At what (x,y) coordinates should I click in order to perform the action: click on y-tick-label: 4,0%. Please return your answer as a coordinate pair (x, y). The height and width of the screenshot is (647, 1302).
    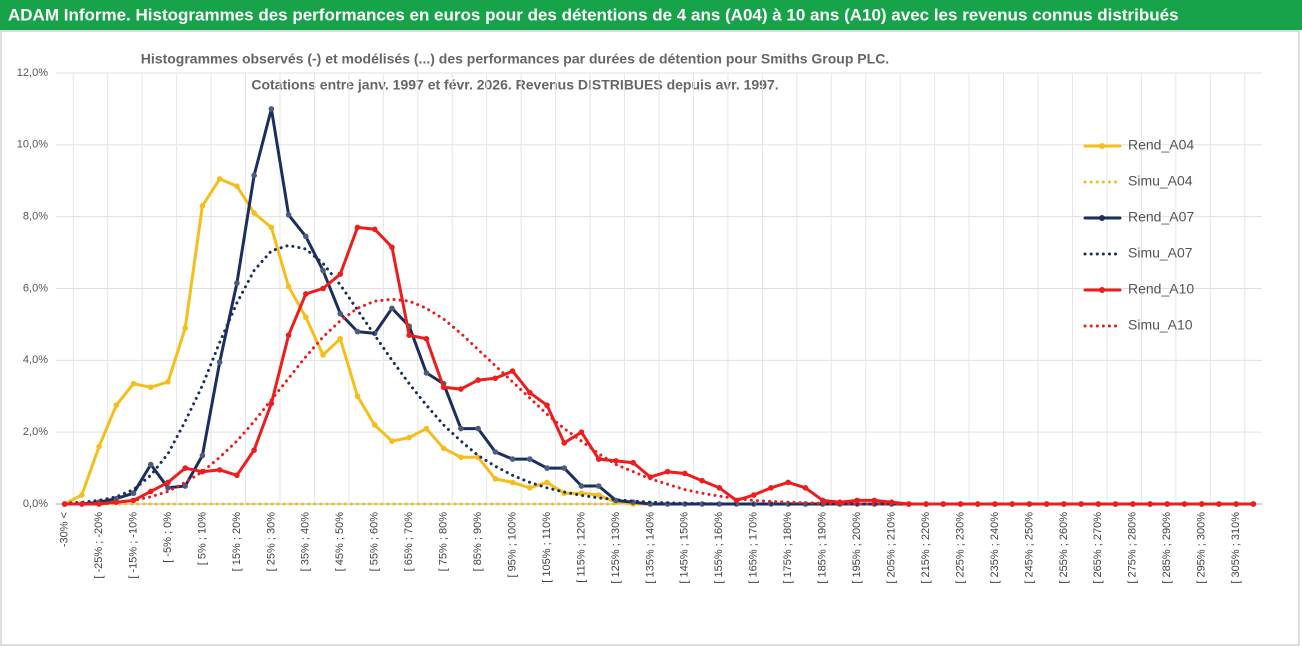
    Looking at the image, I should click on (35, 360).